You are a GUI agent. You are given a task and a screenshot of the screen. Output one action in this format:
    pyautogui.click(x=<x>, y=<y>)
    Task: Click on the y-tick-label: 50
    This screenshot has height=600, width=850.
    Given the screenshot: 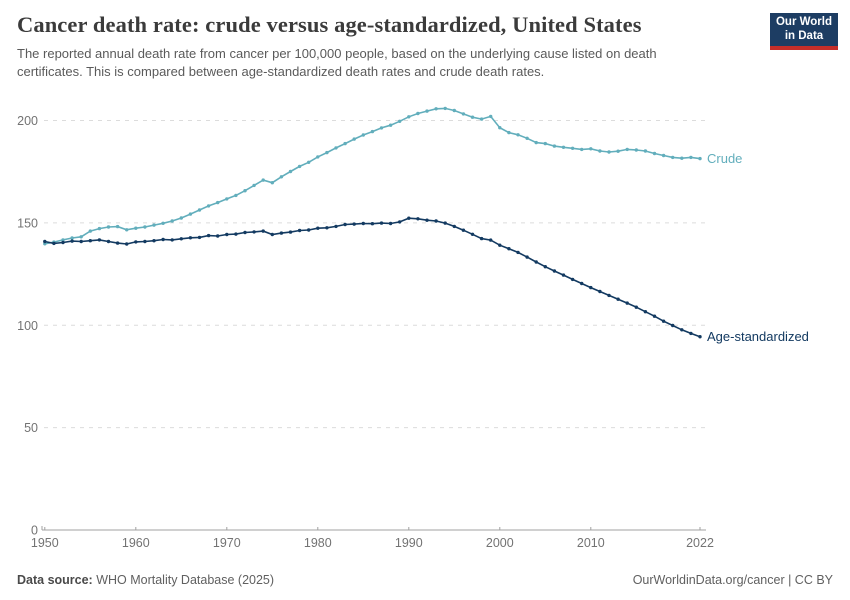 What is the action you would take?
    pyautogui.click(x=31, y=428)
    